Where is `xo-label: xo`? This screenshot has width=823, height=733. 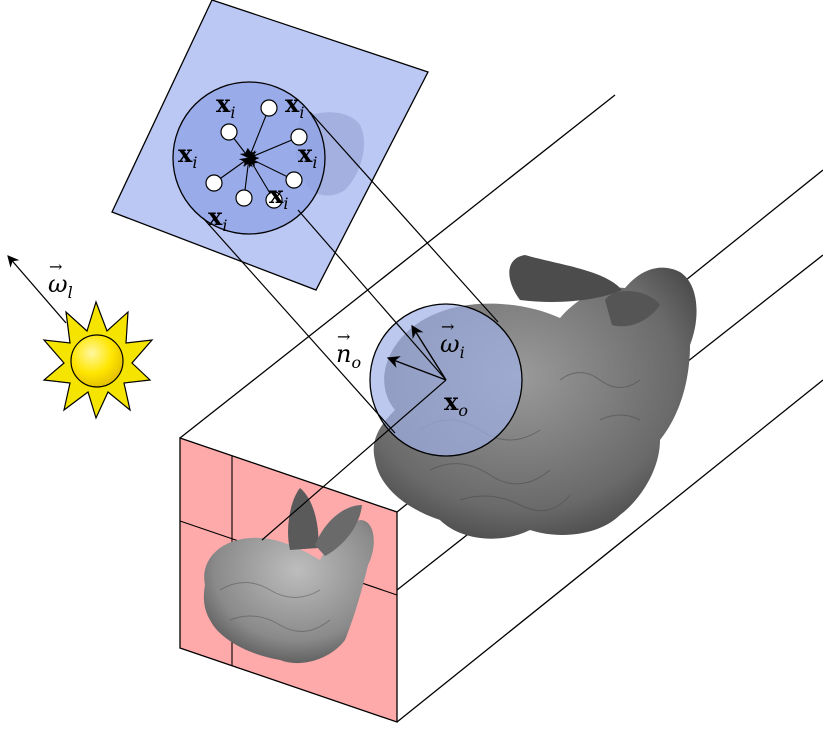
xo-label: xo is located at coordinates (456, 403).